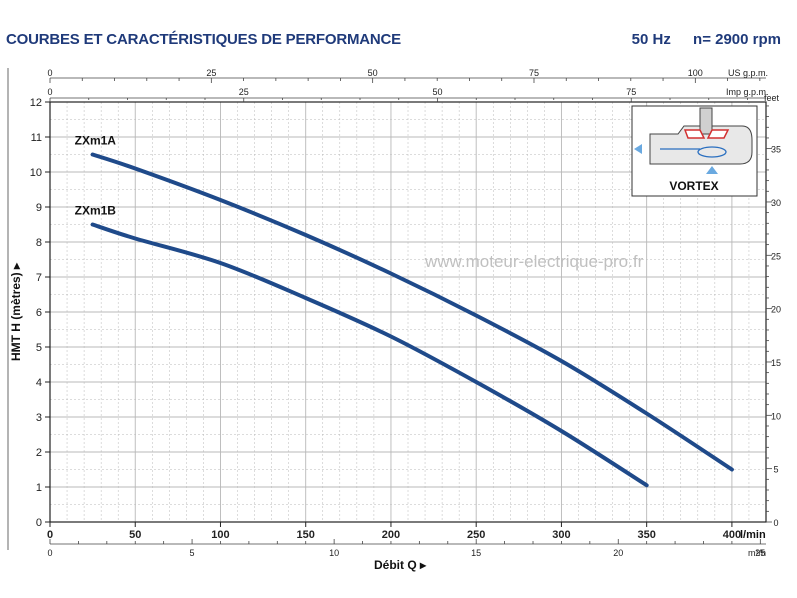 This screenshot has height=598, width=797. I want to click on y-tick-label: 9, so click(39, 208).